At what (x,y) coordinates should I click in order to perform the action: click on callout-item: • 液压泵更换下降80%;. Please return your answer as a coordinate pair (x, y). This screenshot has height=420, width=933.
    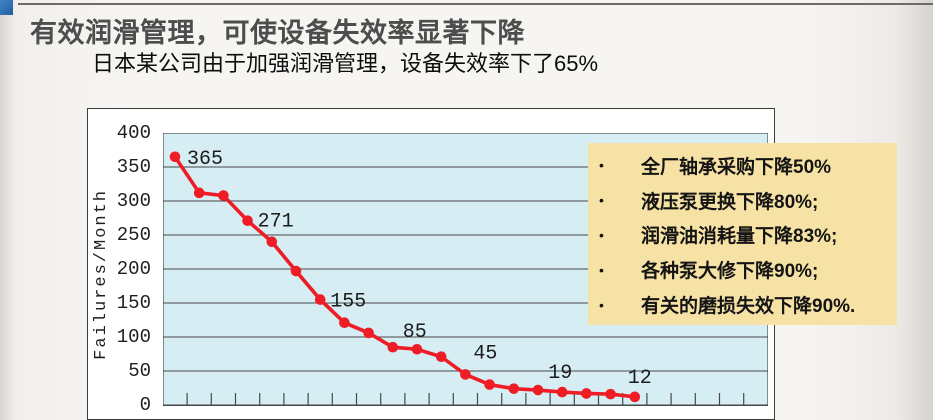
    Looking at the image, I should click on (742, 200).